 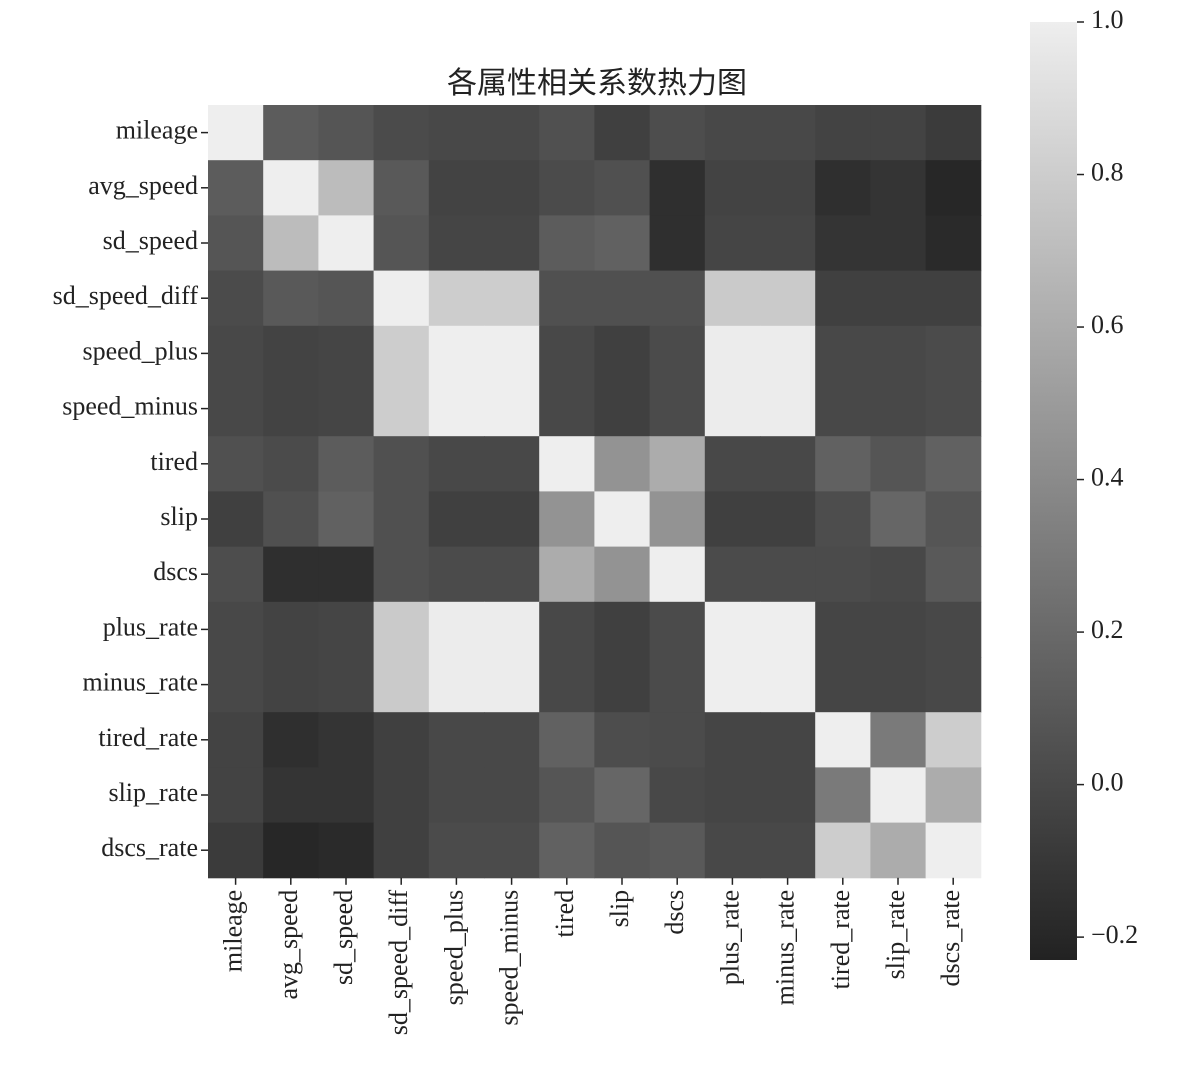 What do you see at coordinates (143, 185) in the screenshot?
I see `y-tick-label: avg_speed` at bounding box center [143, 185].